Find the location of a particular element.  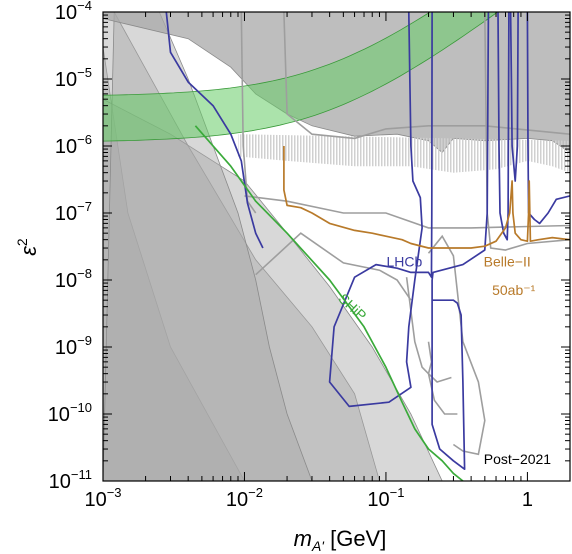

x-tick-label: 10⁻³ is located at coordinates (102, 498).